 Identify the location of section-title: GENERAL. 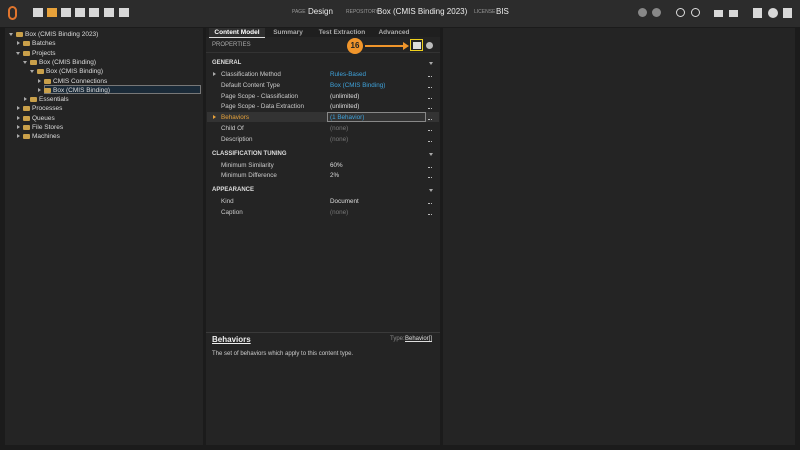
(227, 63).